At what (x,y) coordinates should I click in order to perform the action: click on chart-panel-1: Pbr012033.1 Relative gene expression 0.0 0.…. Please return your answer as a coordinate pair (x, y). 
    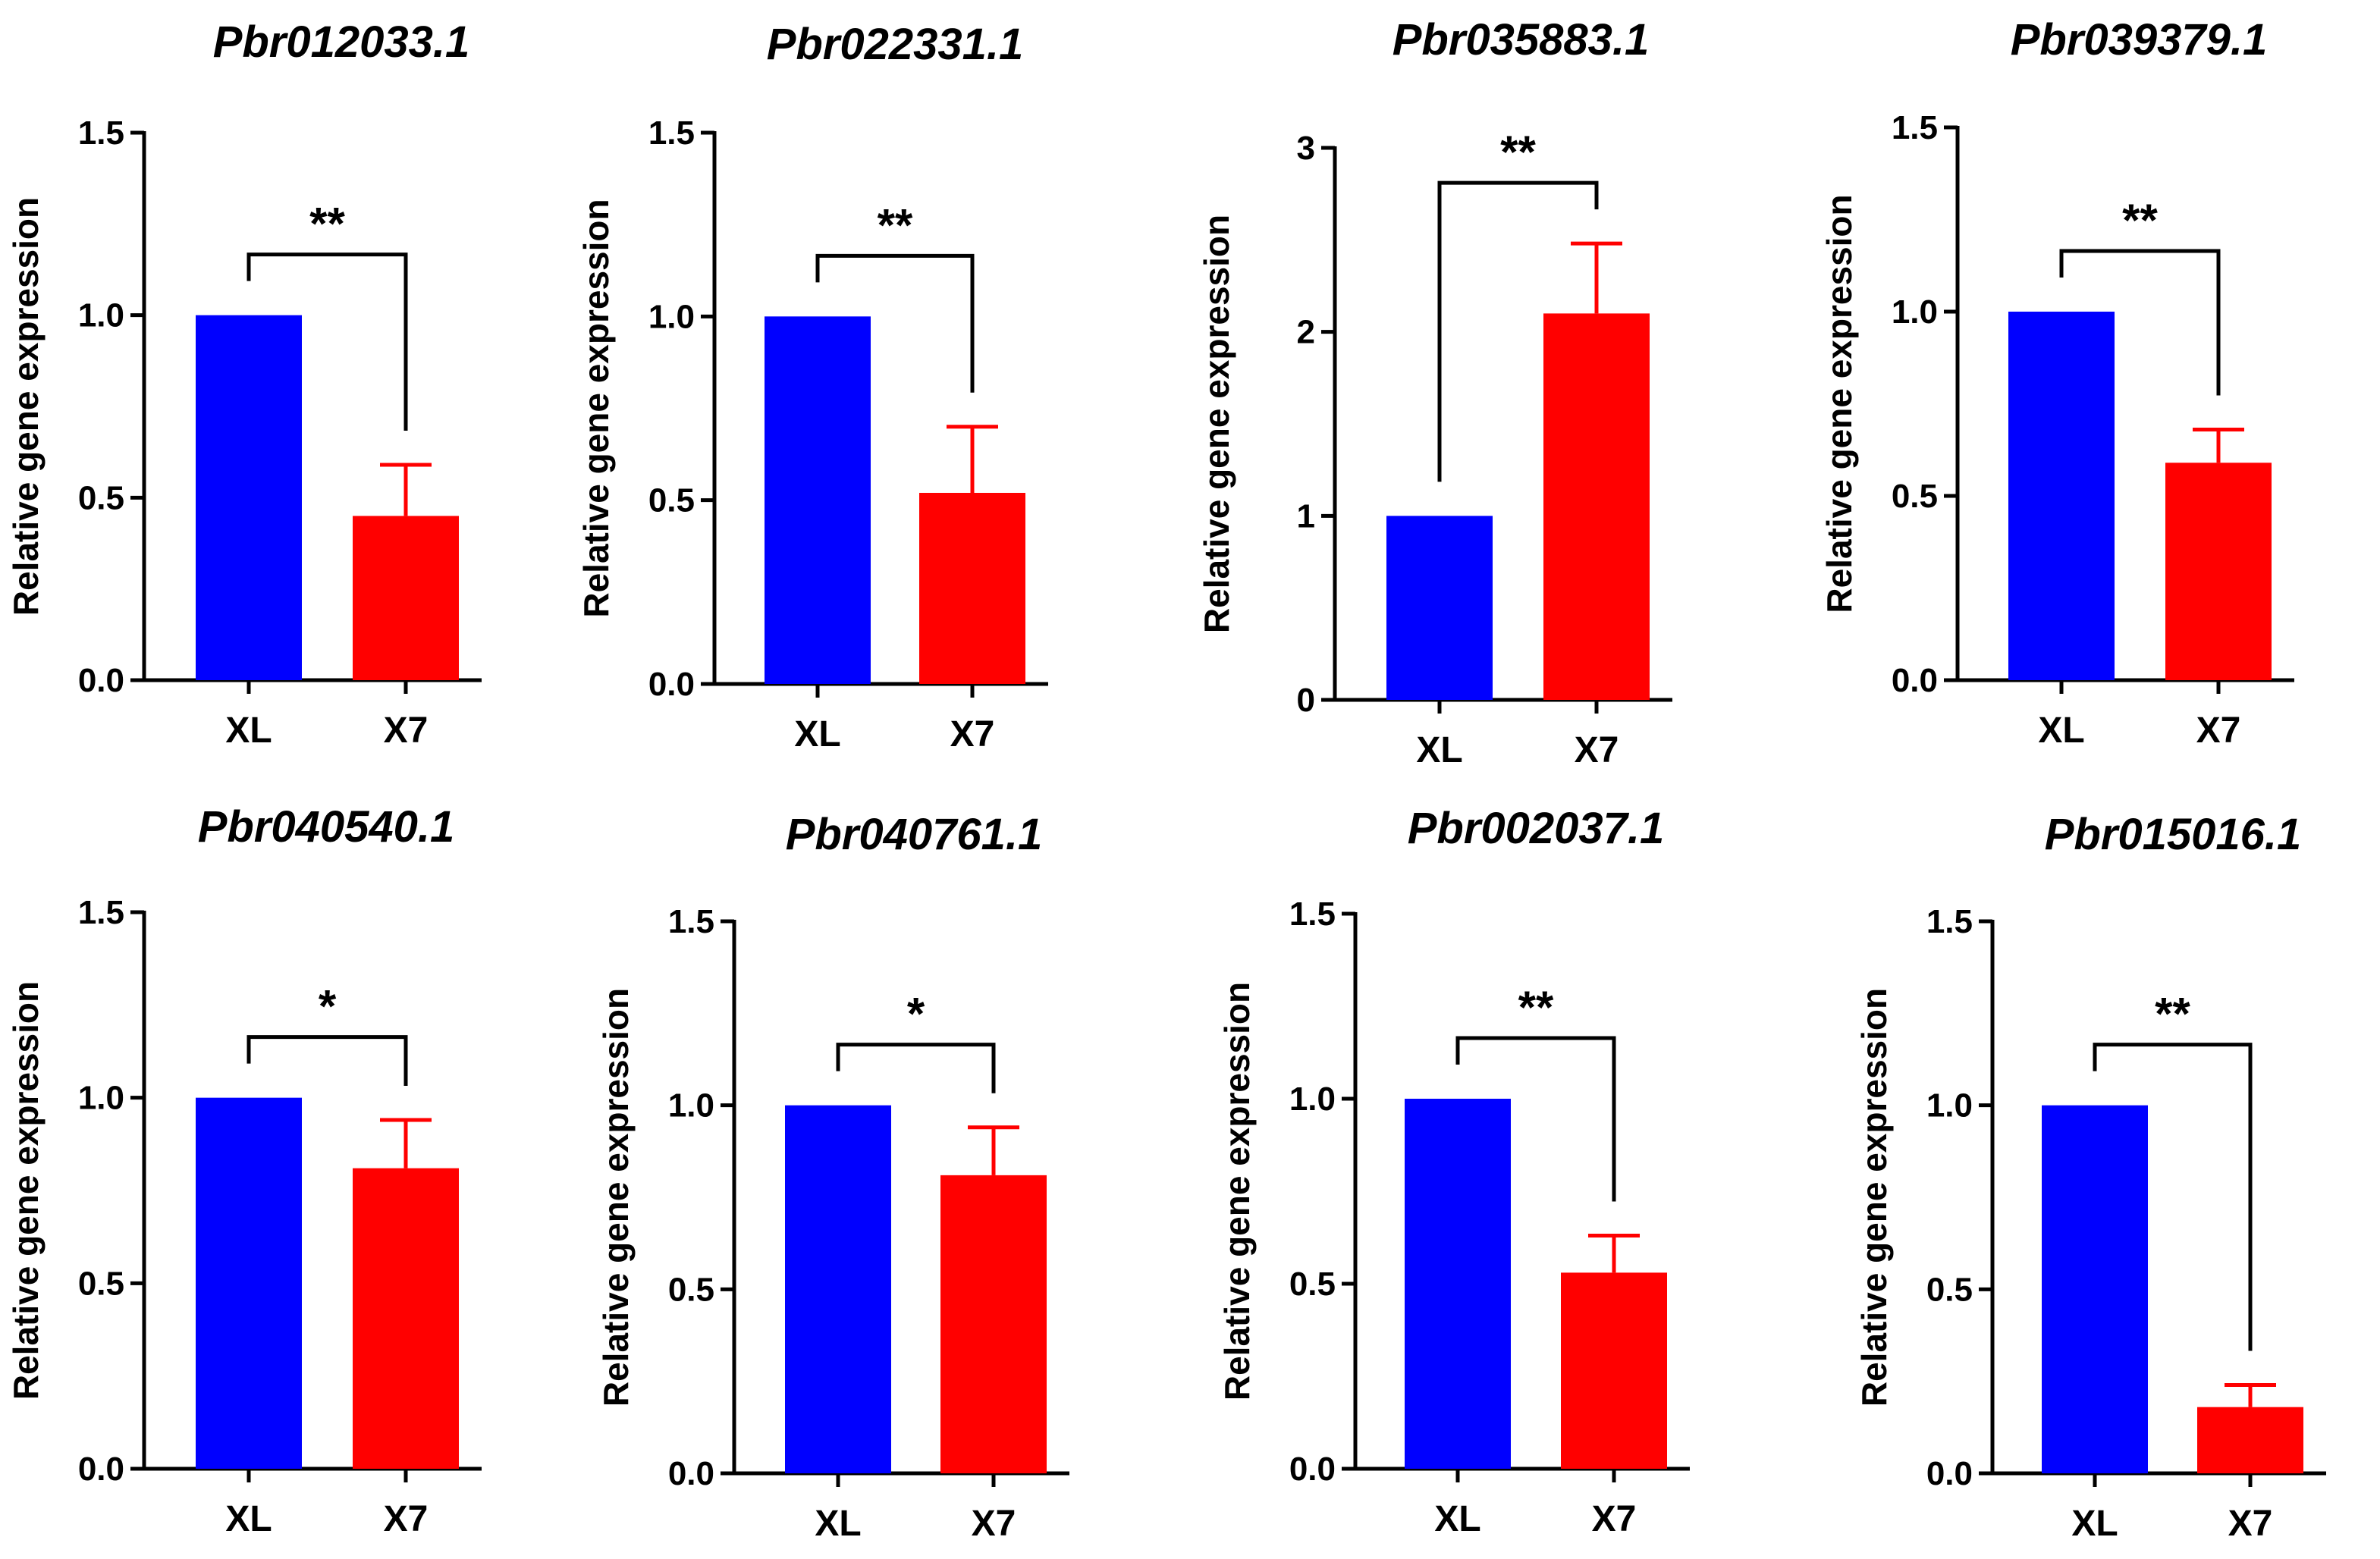
    Looking at the image, I should click on (244, 384).